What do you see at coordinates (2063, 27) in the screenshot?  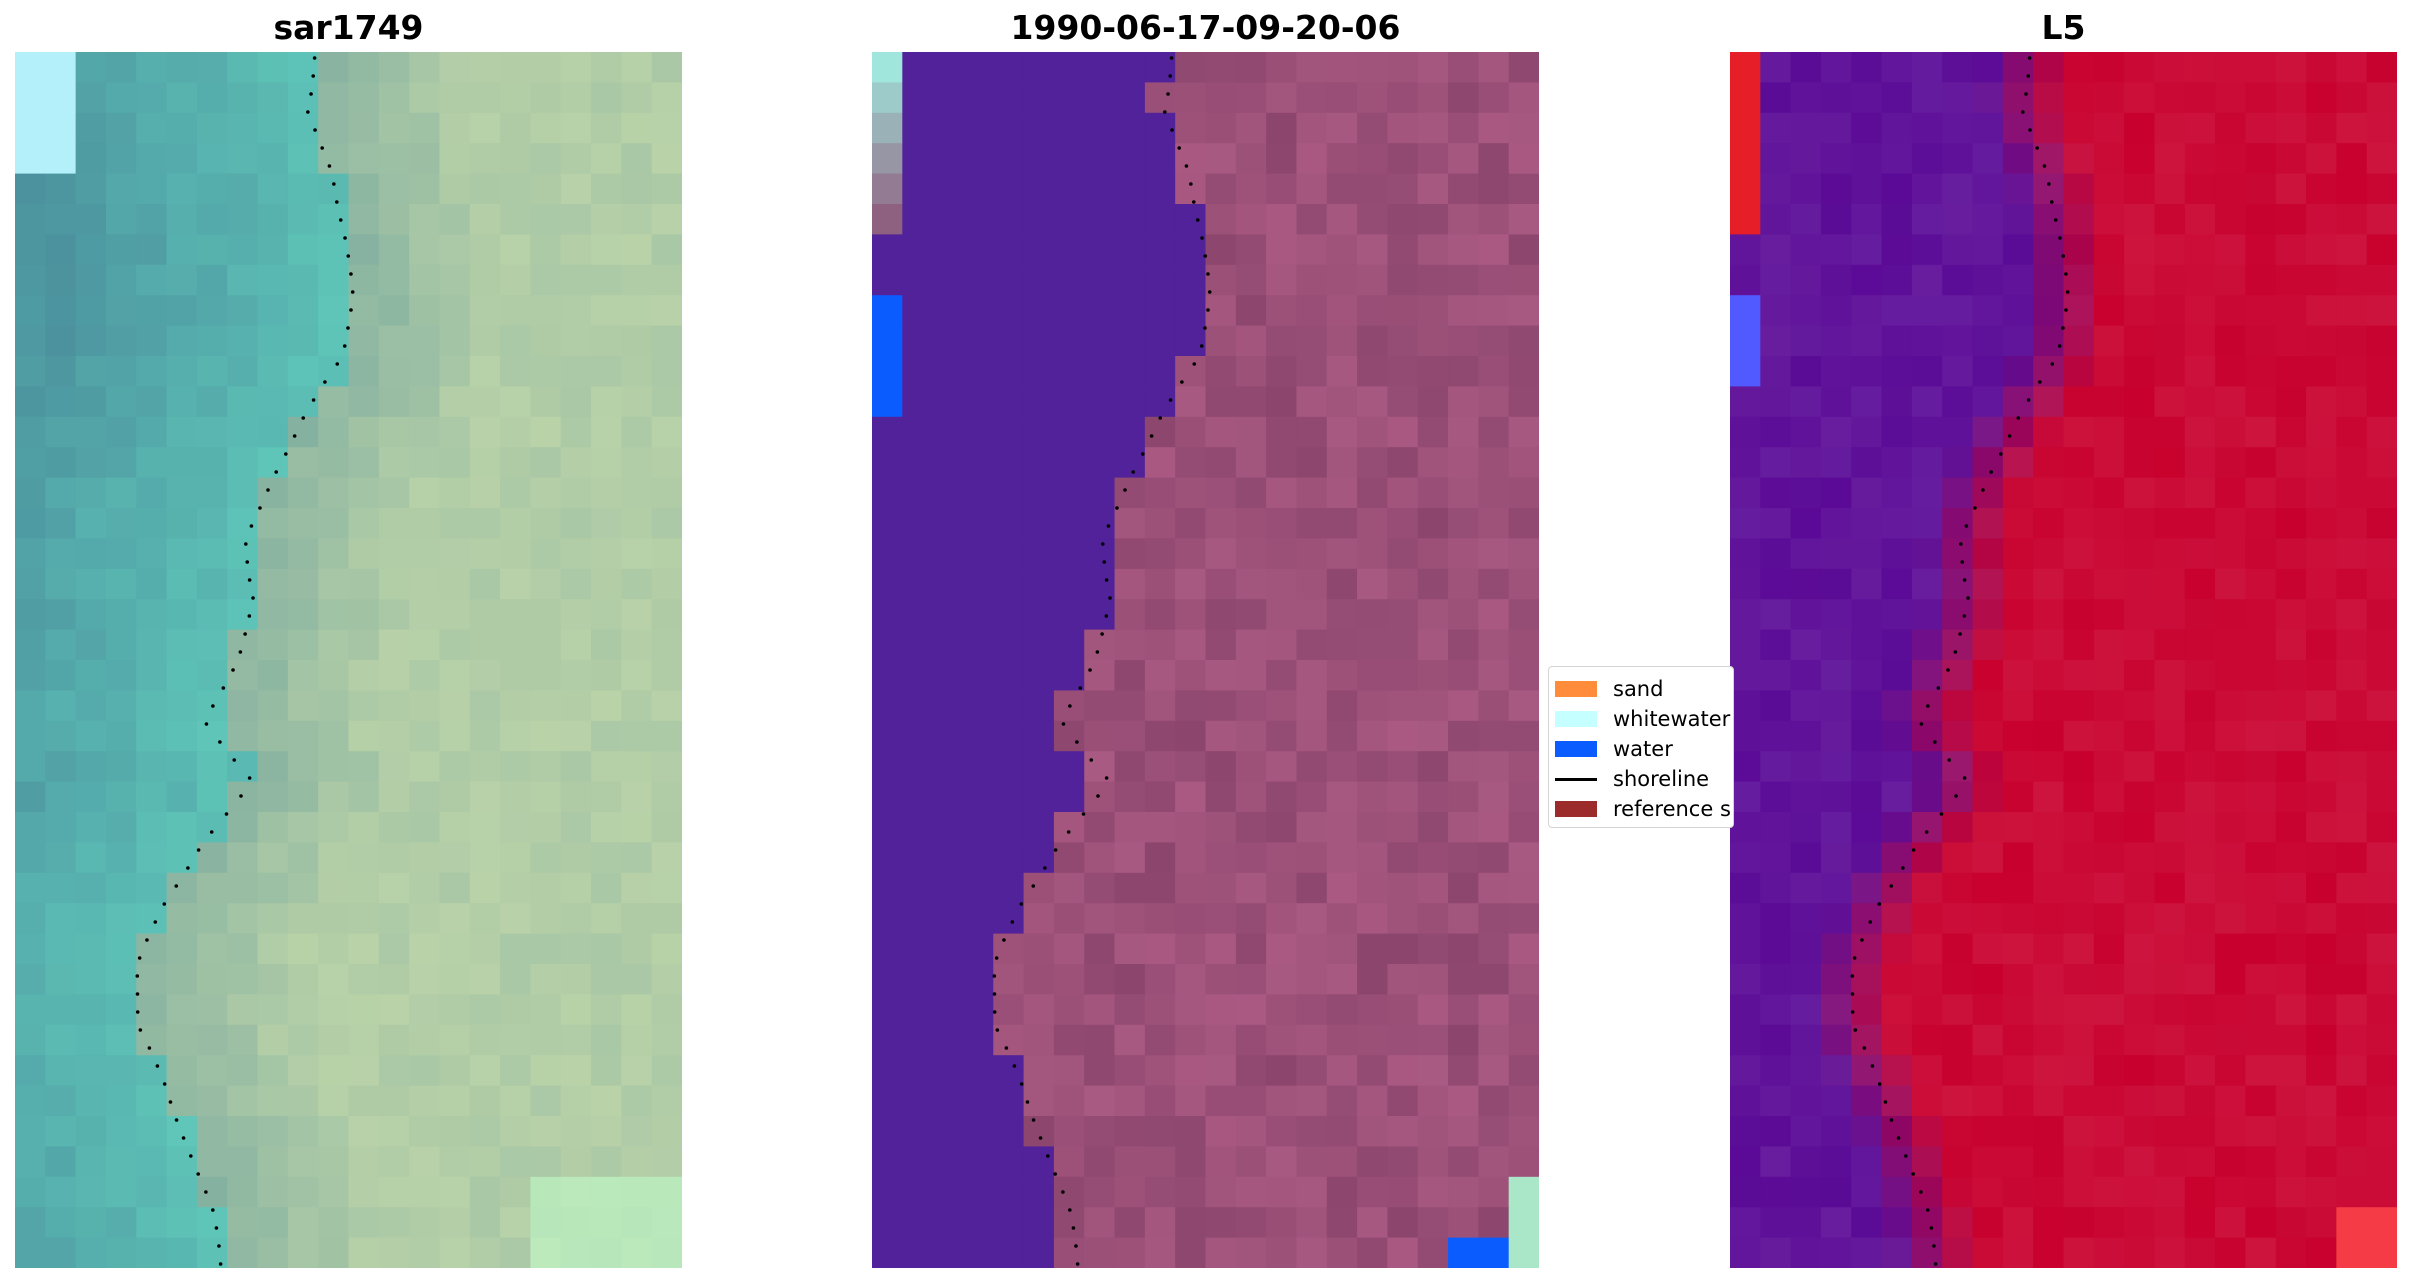 I see `title-panel-3: L5` at bounding box center [2063, 27].